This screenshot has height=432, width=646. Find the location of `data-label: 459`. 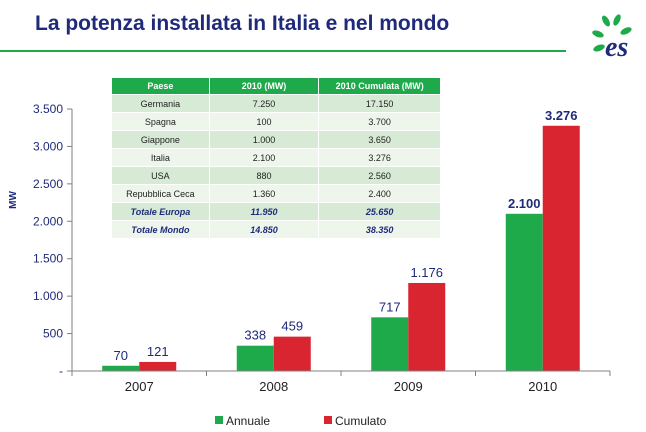

data-label: 459 is located at coordinates (292, 326).